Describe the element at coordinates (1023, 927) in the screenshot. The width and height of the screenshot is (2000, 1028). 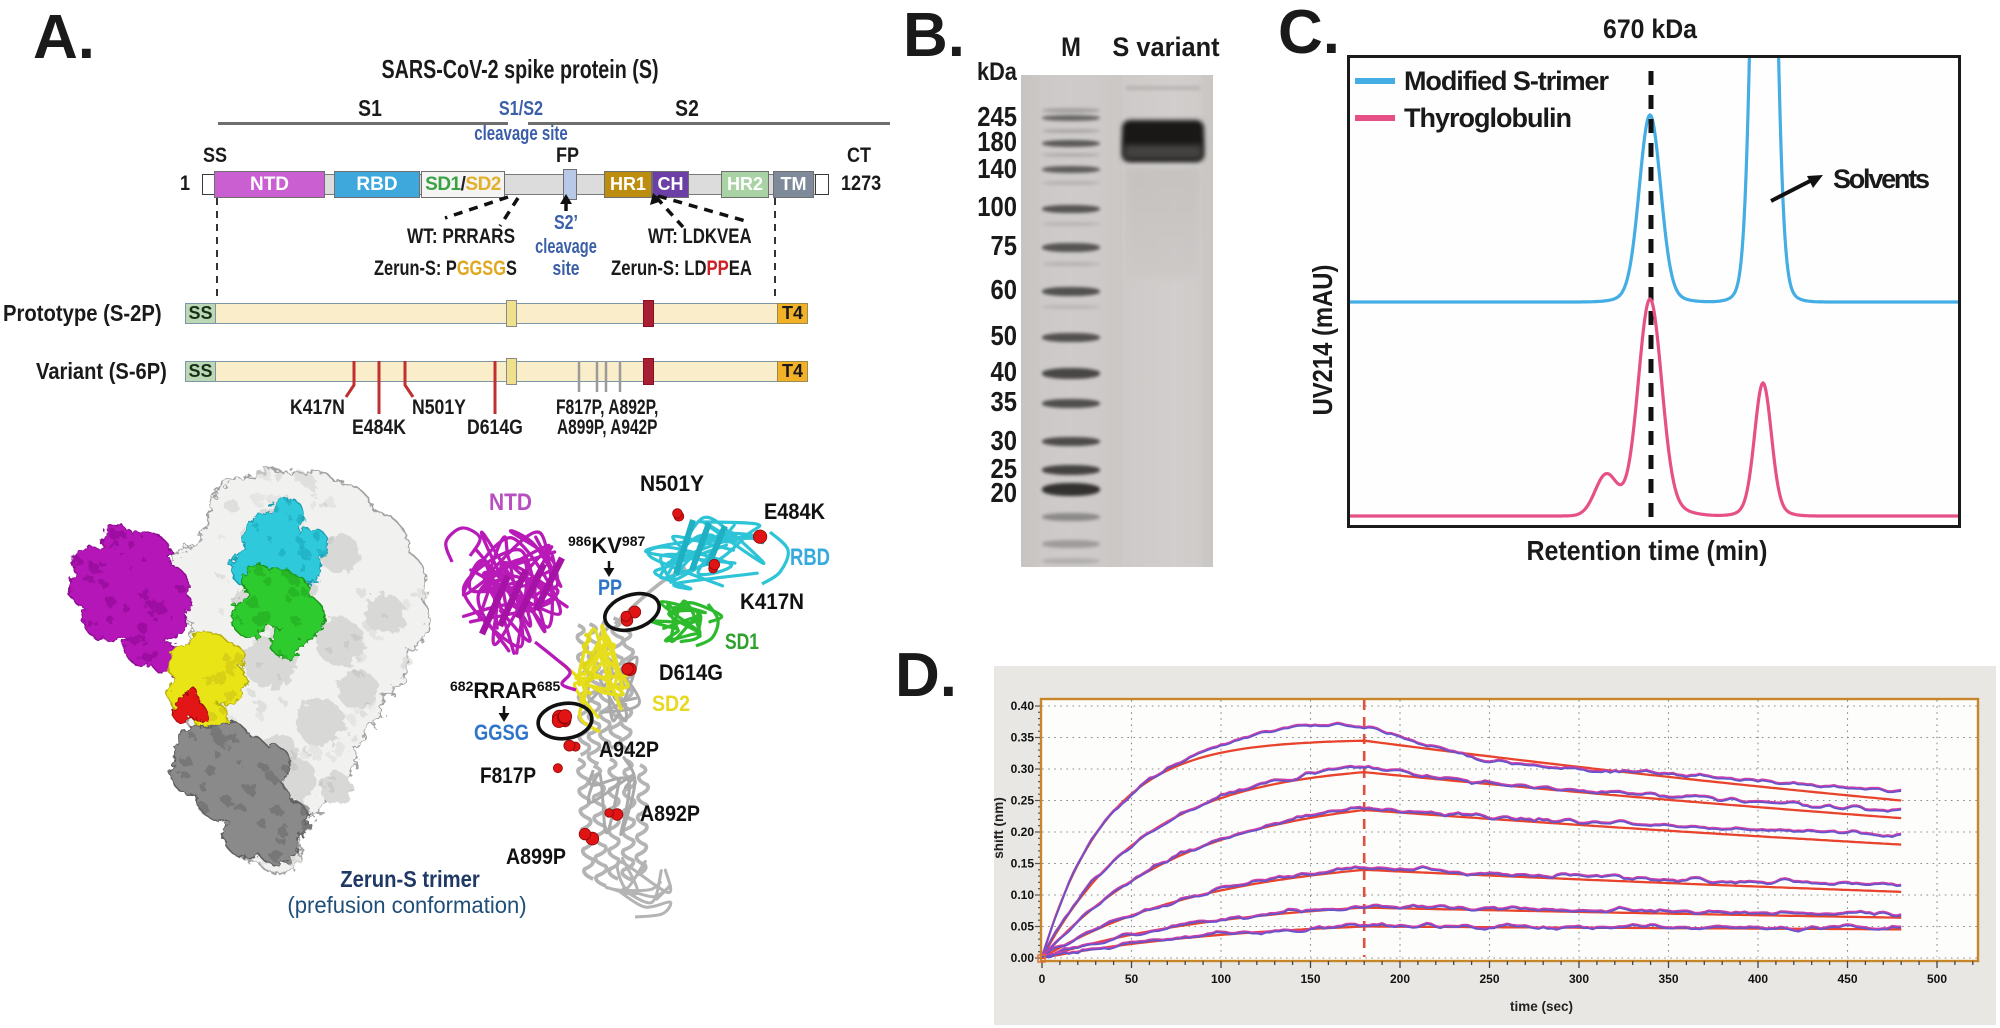
I see `svg-text: 0.05` at that location.